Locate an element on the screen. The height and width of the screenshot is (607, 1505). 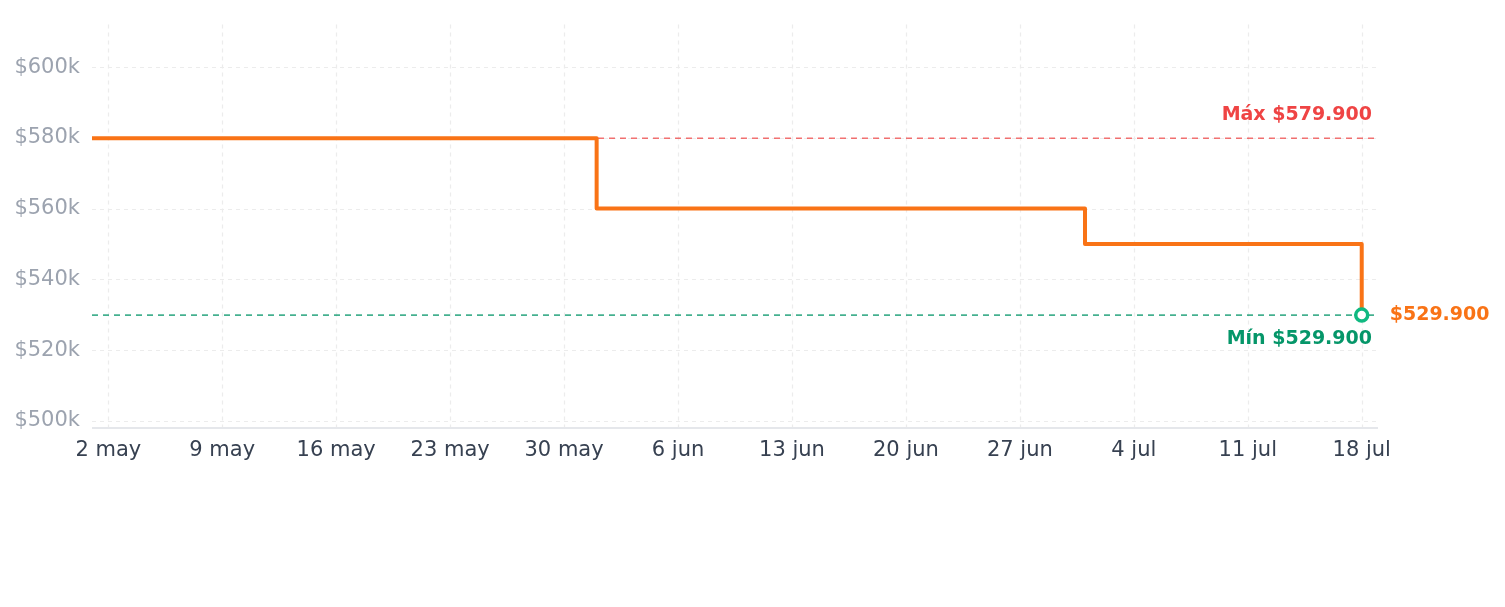
y-tick-label: $500k is located at coordinates (47, 419).